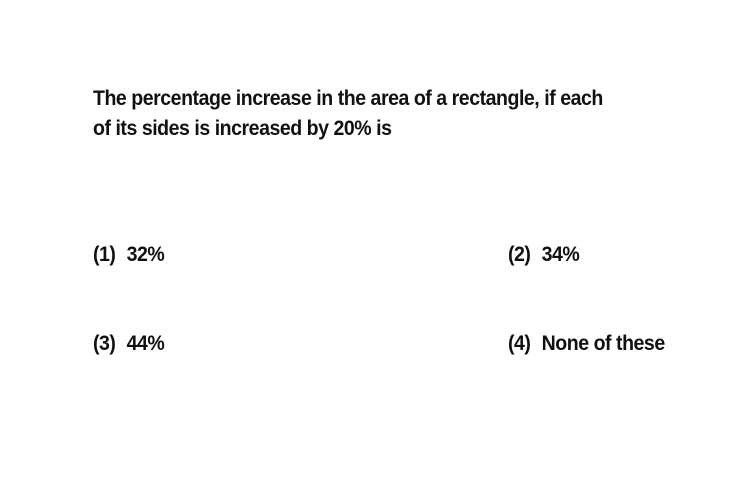 This screenshot has height=500, width=750. I want to click on option-4: (4) None of these, so click(586, 344).